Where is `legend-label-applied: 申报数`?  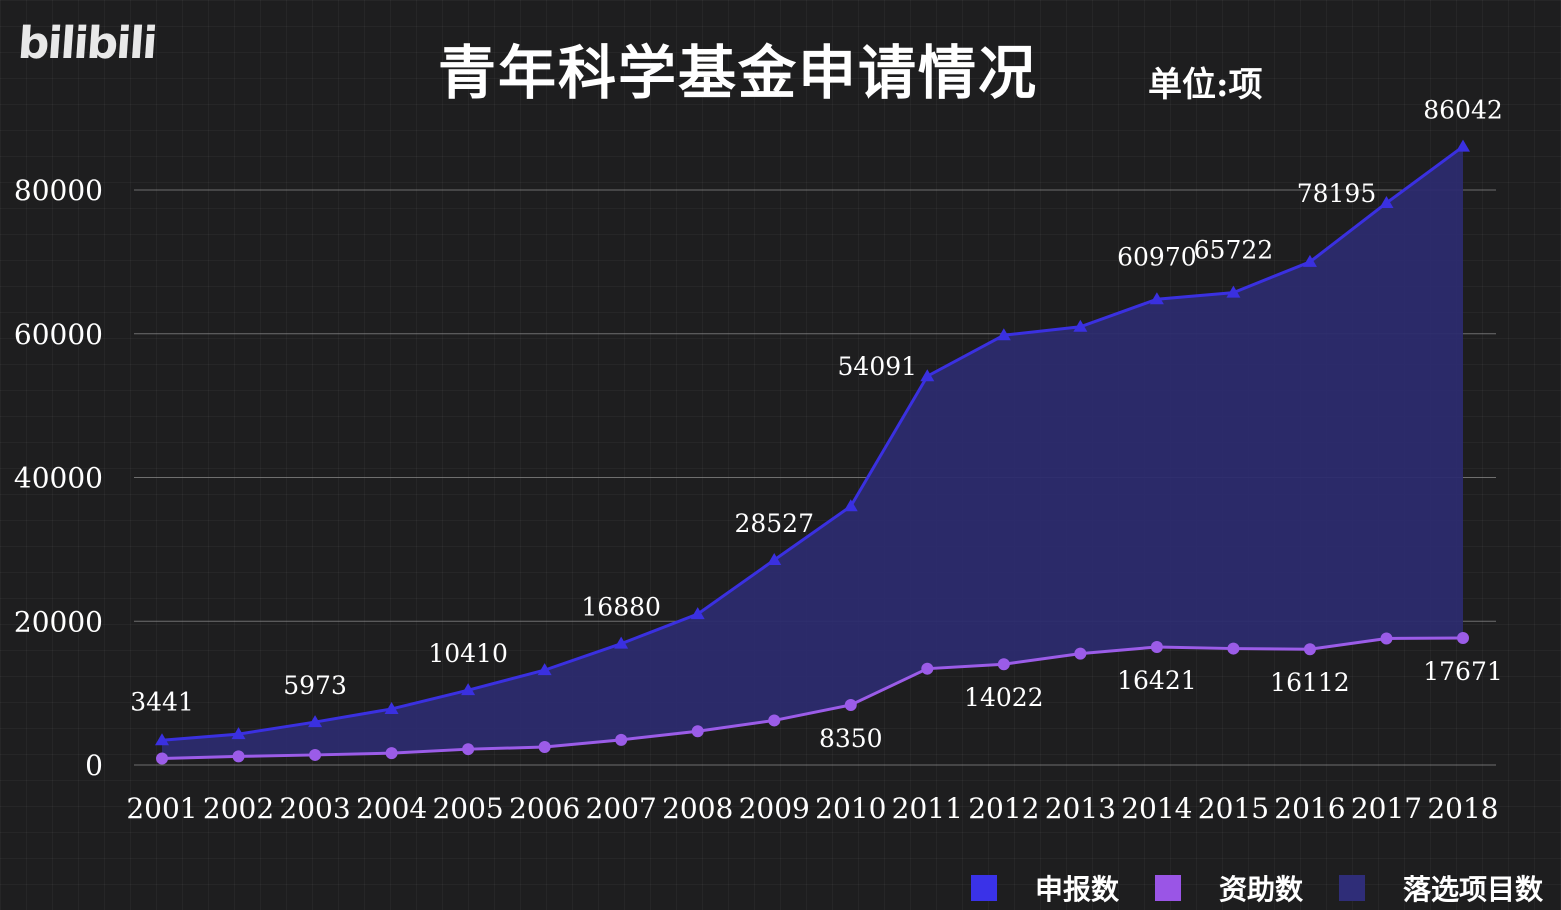
legend-label-applied: 申报数 is located at coordinates (1076, 889).